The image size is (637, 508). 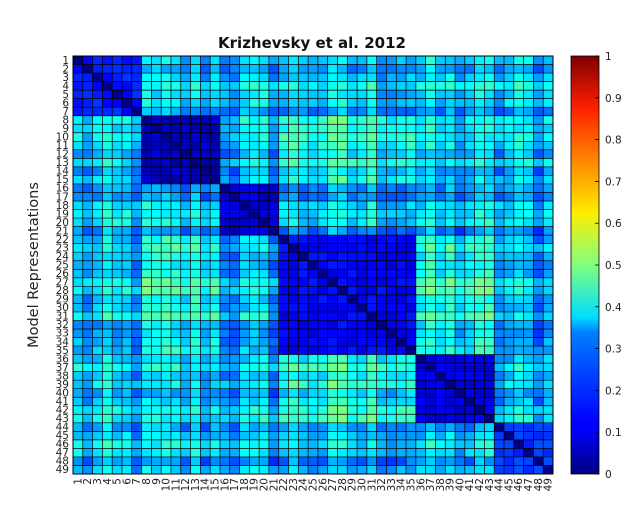 What do you see at coordinates (62, 240) in the screenshot?
I see `row-label: 22` at bounding box center [62, 240].